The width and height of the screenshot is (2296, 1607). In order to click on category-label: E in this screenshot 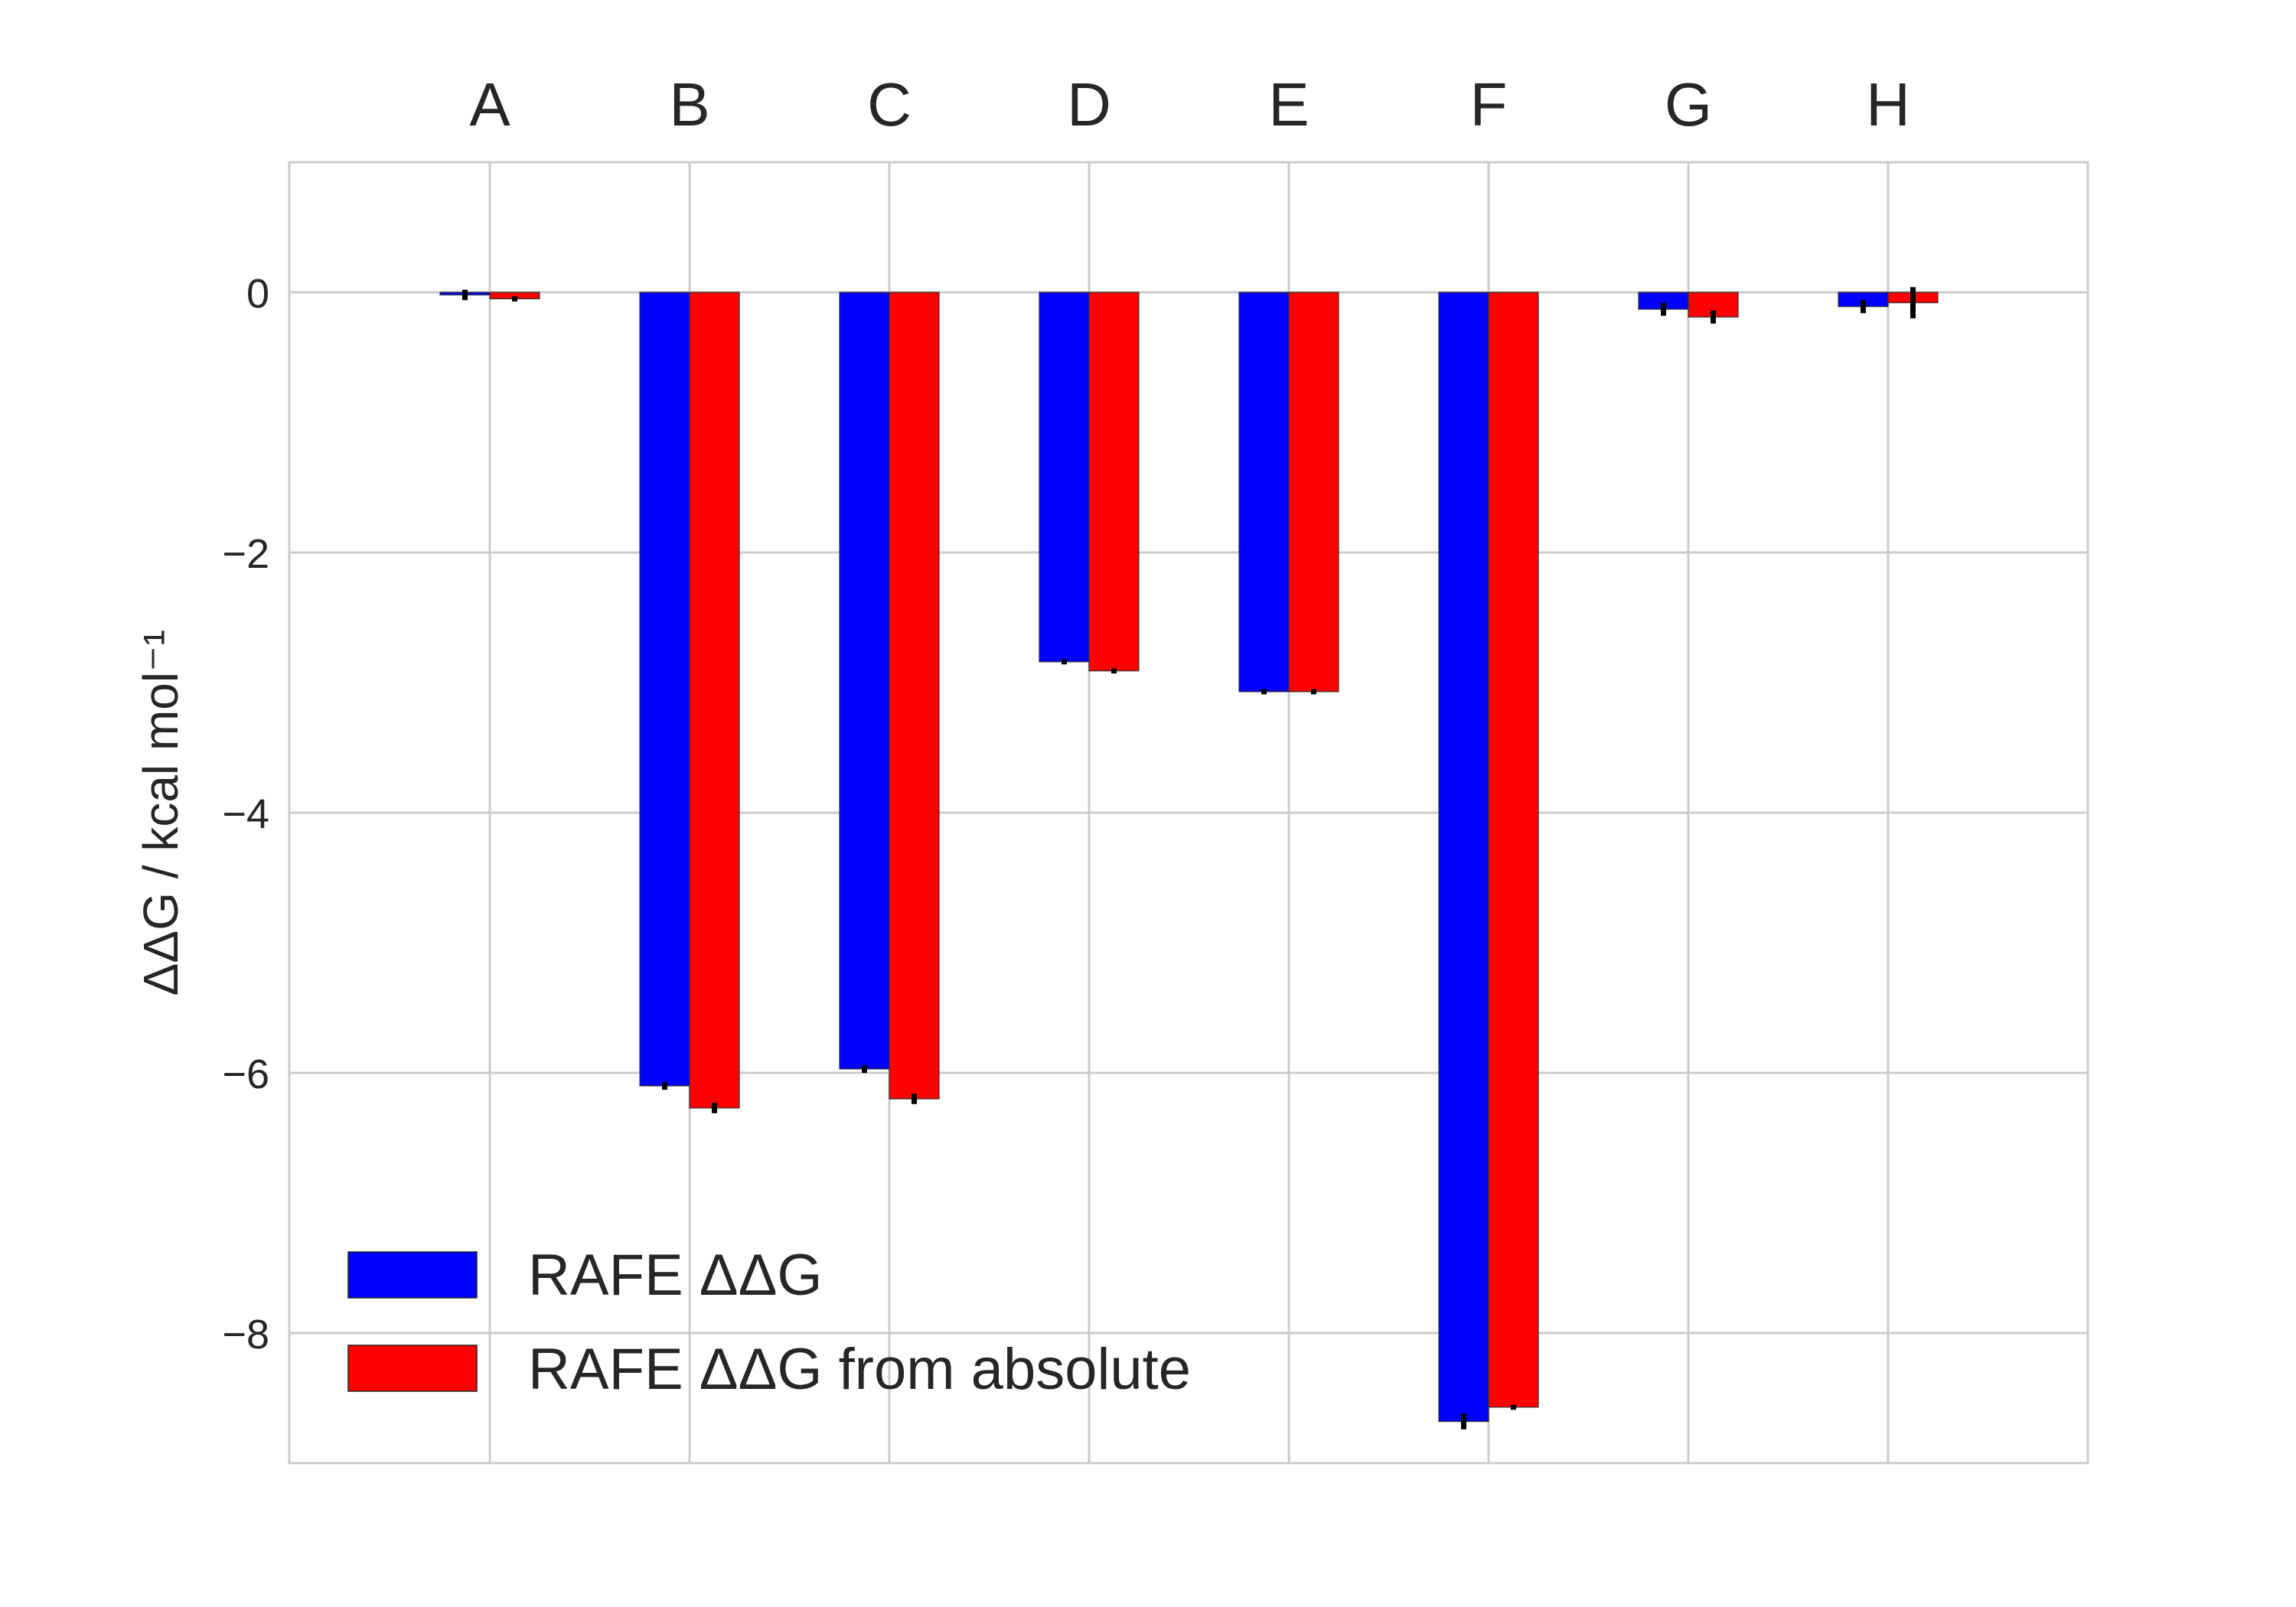, I will do `click(1288, 104)`.